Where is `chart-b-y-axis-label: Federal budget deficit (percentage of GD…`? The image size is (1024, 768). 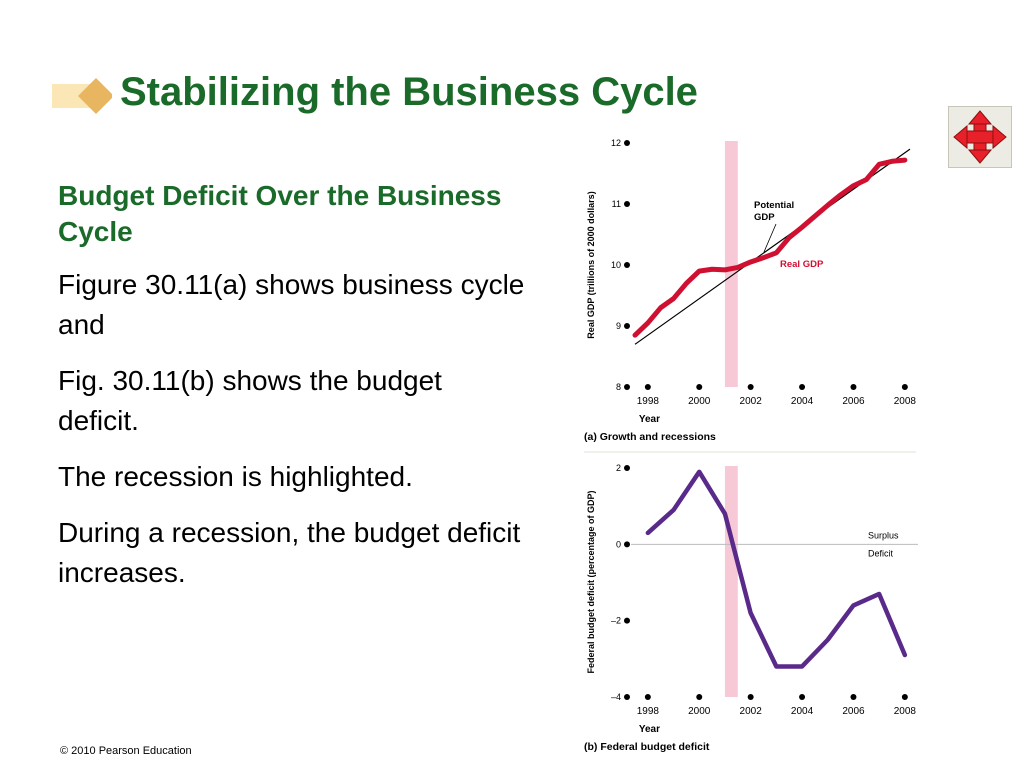
chart-b-y-axis-label: Federal budget deficit (percentage of GD… is located at coordinates (591, 581).